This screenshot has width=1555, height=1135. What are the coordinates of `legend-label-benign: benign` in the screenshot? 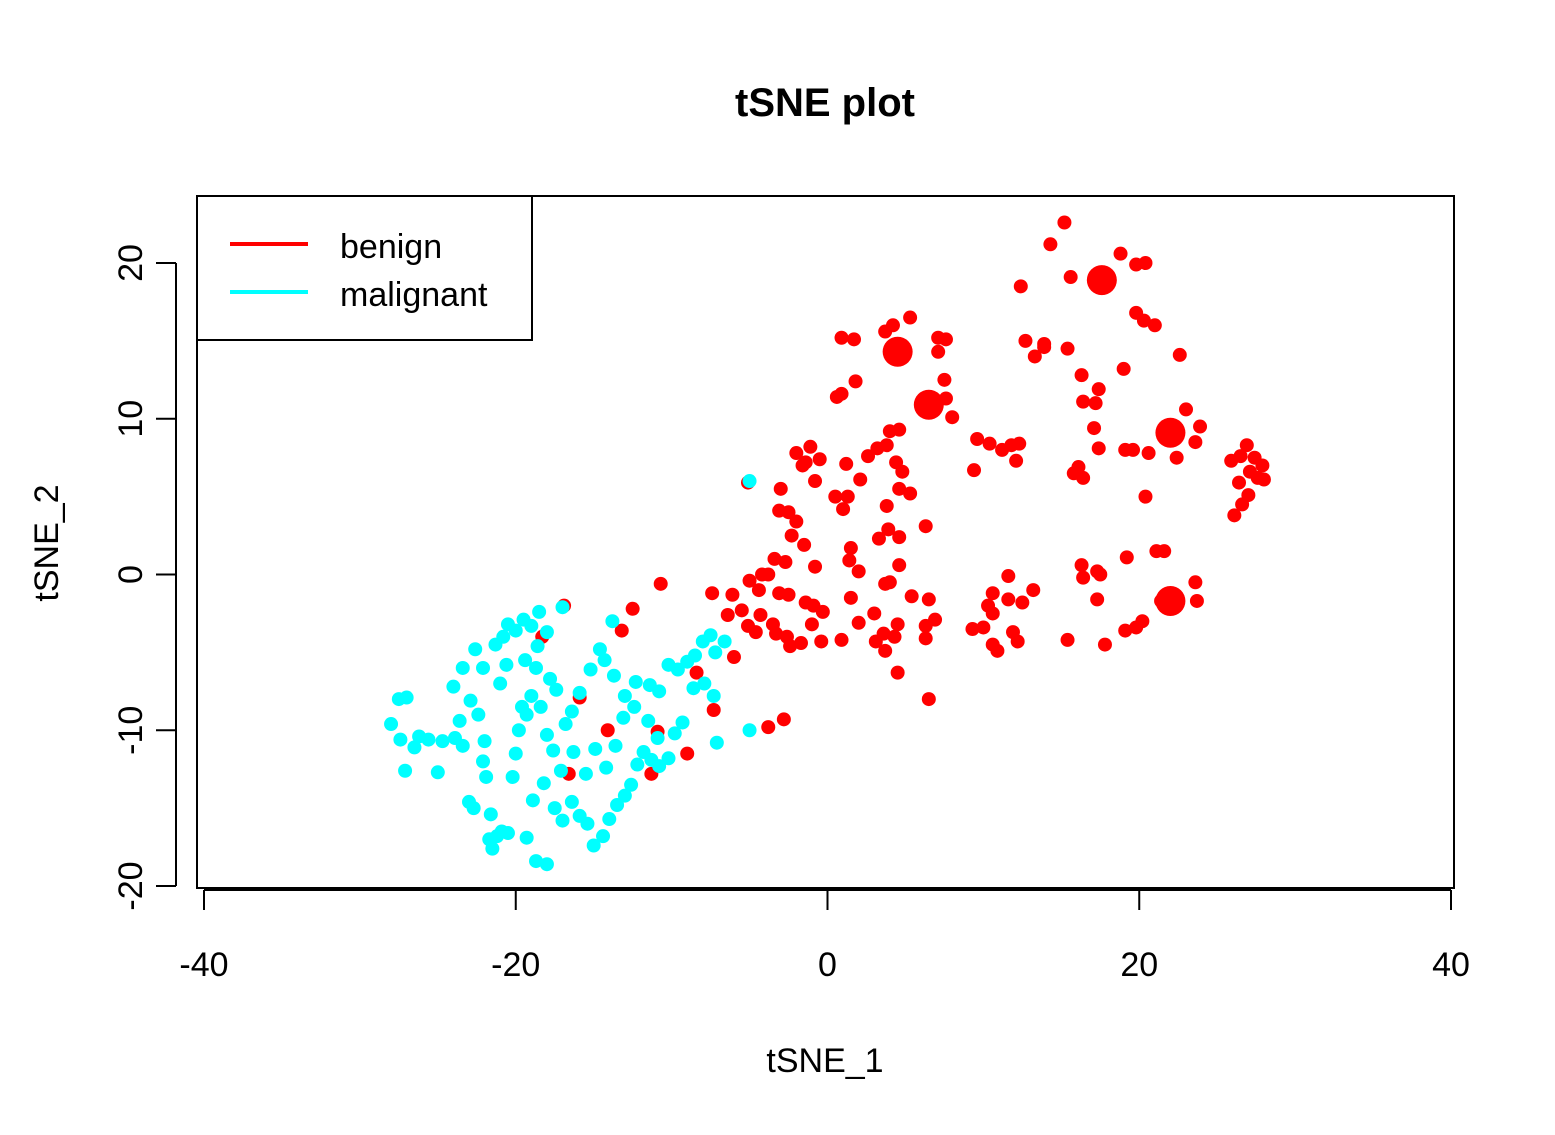 It's located at (391, 247).